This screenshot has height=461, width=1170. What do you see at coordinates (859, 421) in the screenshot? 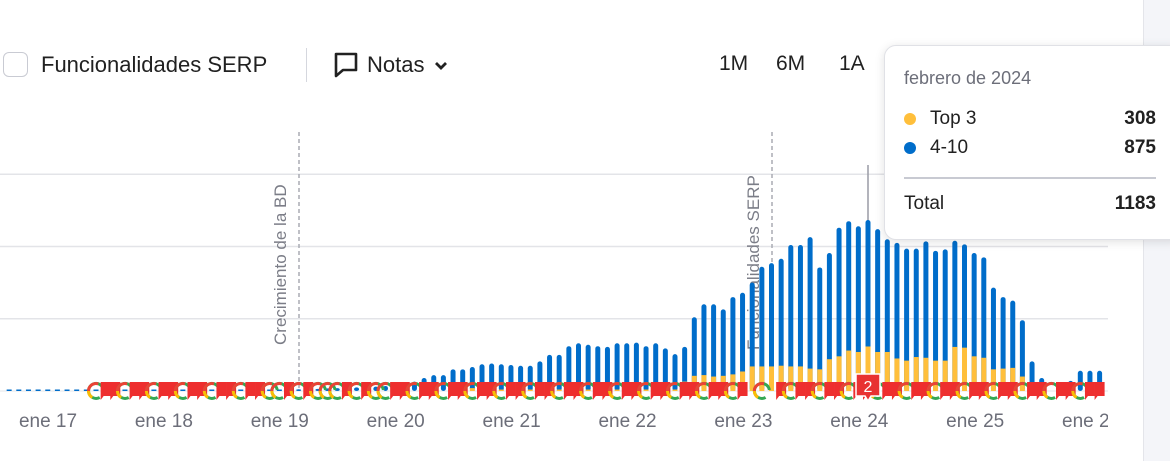
I see `x-tick-label: ene 24` at bounding box center [859, 421].